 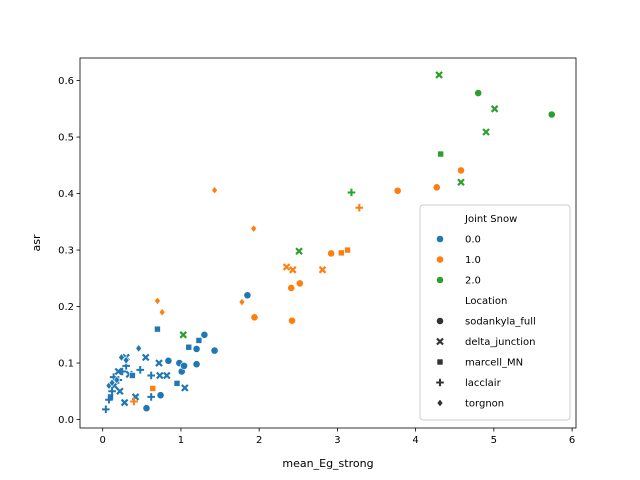 I want to click on legend-style-title: Location, so click(x=486, y=301).